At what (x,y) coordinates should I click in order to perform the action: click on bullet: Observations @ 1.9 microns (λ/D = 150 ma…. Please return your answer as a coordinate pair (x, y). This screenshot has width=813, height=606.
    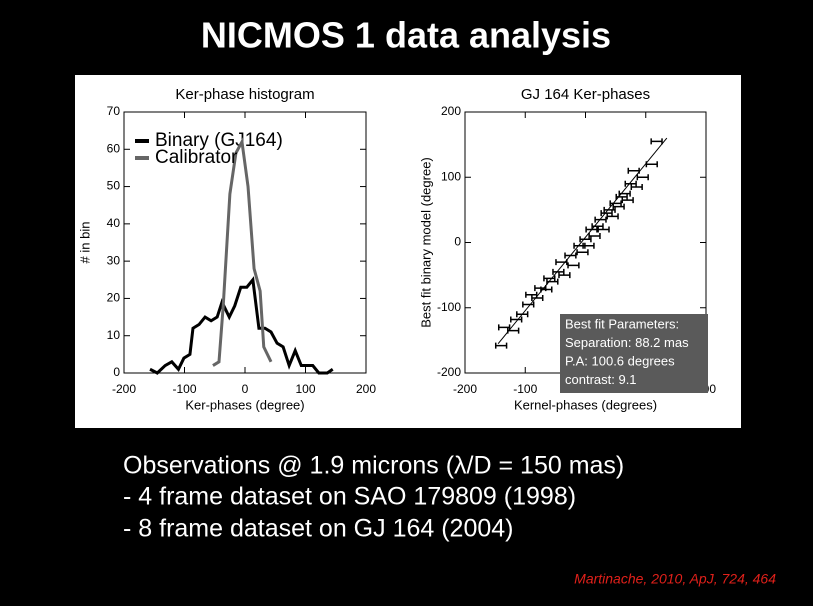
    Looking at the image, I should click on (373, 466).